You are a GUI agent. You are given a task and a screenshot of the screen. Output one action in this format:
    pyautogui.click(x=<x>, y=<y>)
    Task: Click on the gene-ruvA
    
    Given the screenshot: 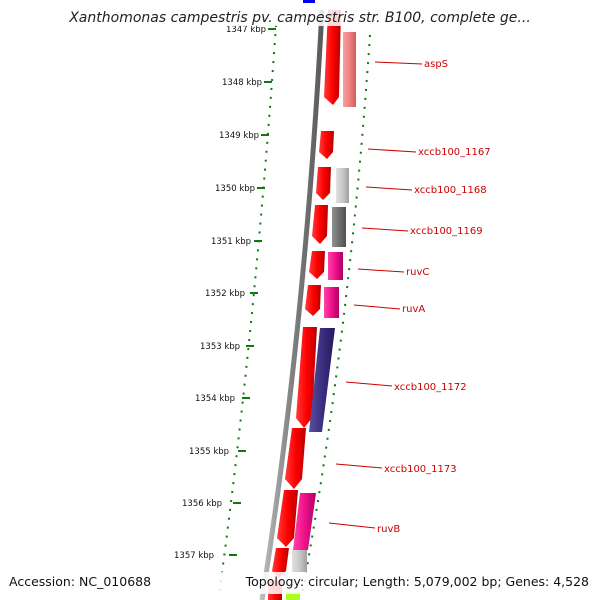 What is the action you would take?
    pyautogui.click(x=331, y=302)
    